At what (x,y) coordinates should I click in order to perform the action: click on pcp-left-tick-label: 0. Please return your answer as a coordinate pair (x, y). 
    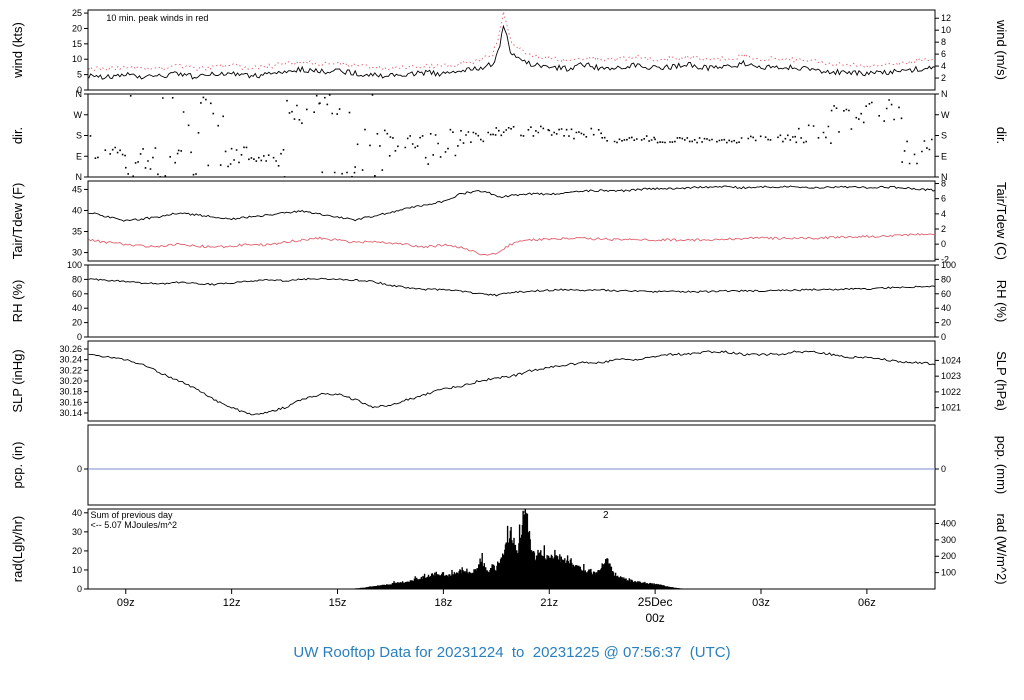
    Looking at the image, I should click on (79, 469).